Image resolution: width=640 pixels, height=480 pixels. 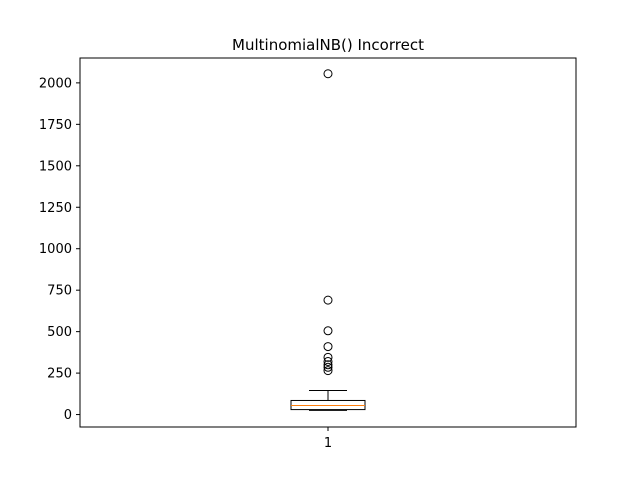 What do you see at coordinates (328, 443) in the screenshot?
I see `x-tick-label: 1` at bounding box center [328, 443].